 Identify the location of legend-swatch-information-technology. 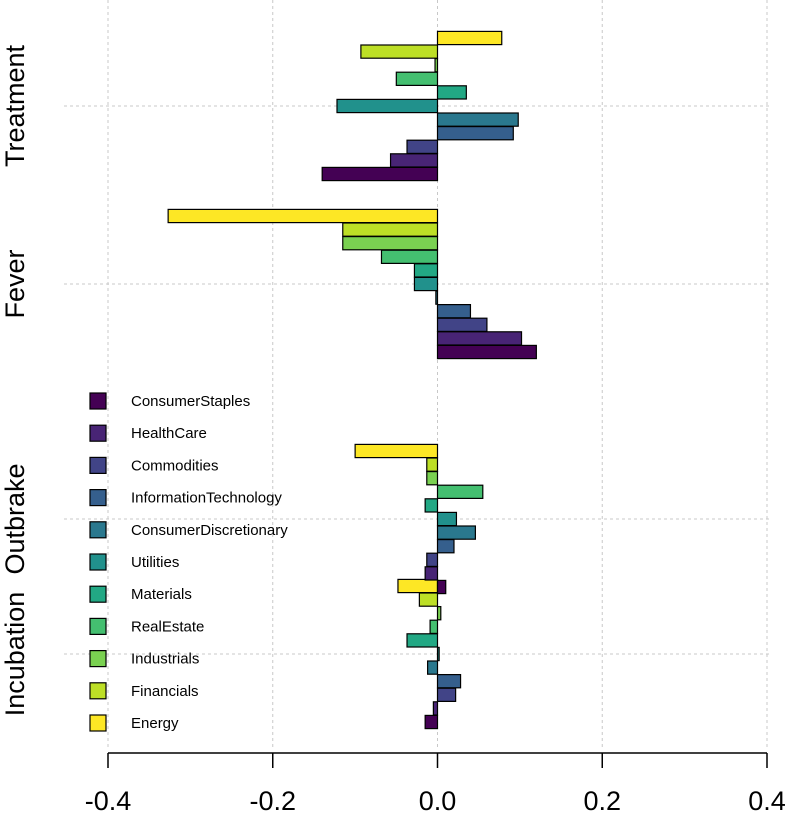
(98, 498).